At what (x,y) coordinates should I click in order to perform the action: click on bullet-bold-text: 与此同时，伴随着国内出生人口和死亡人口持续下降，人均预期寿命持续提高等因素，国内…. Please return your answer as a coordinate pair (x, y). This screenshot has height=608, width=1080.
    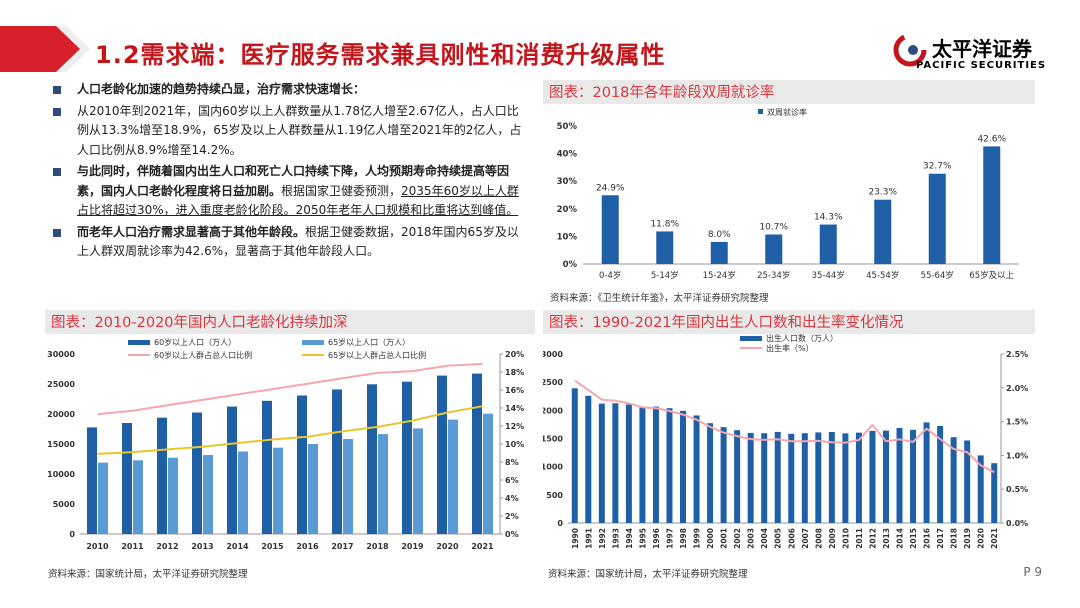
    Looking at the image, I should click on (293, 181).